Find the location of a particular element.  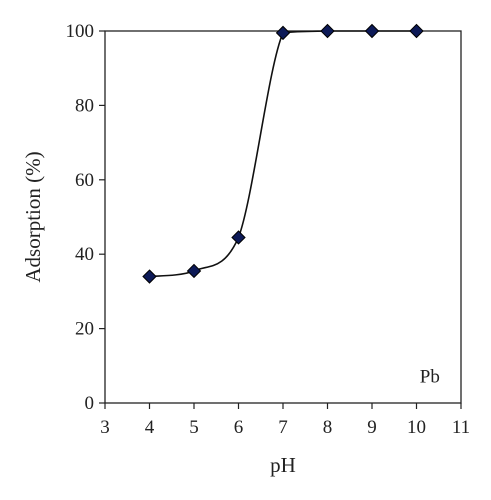

x-tick-label: 5 is located at coordinates (194, 427).